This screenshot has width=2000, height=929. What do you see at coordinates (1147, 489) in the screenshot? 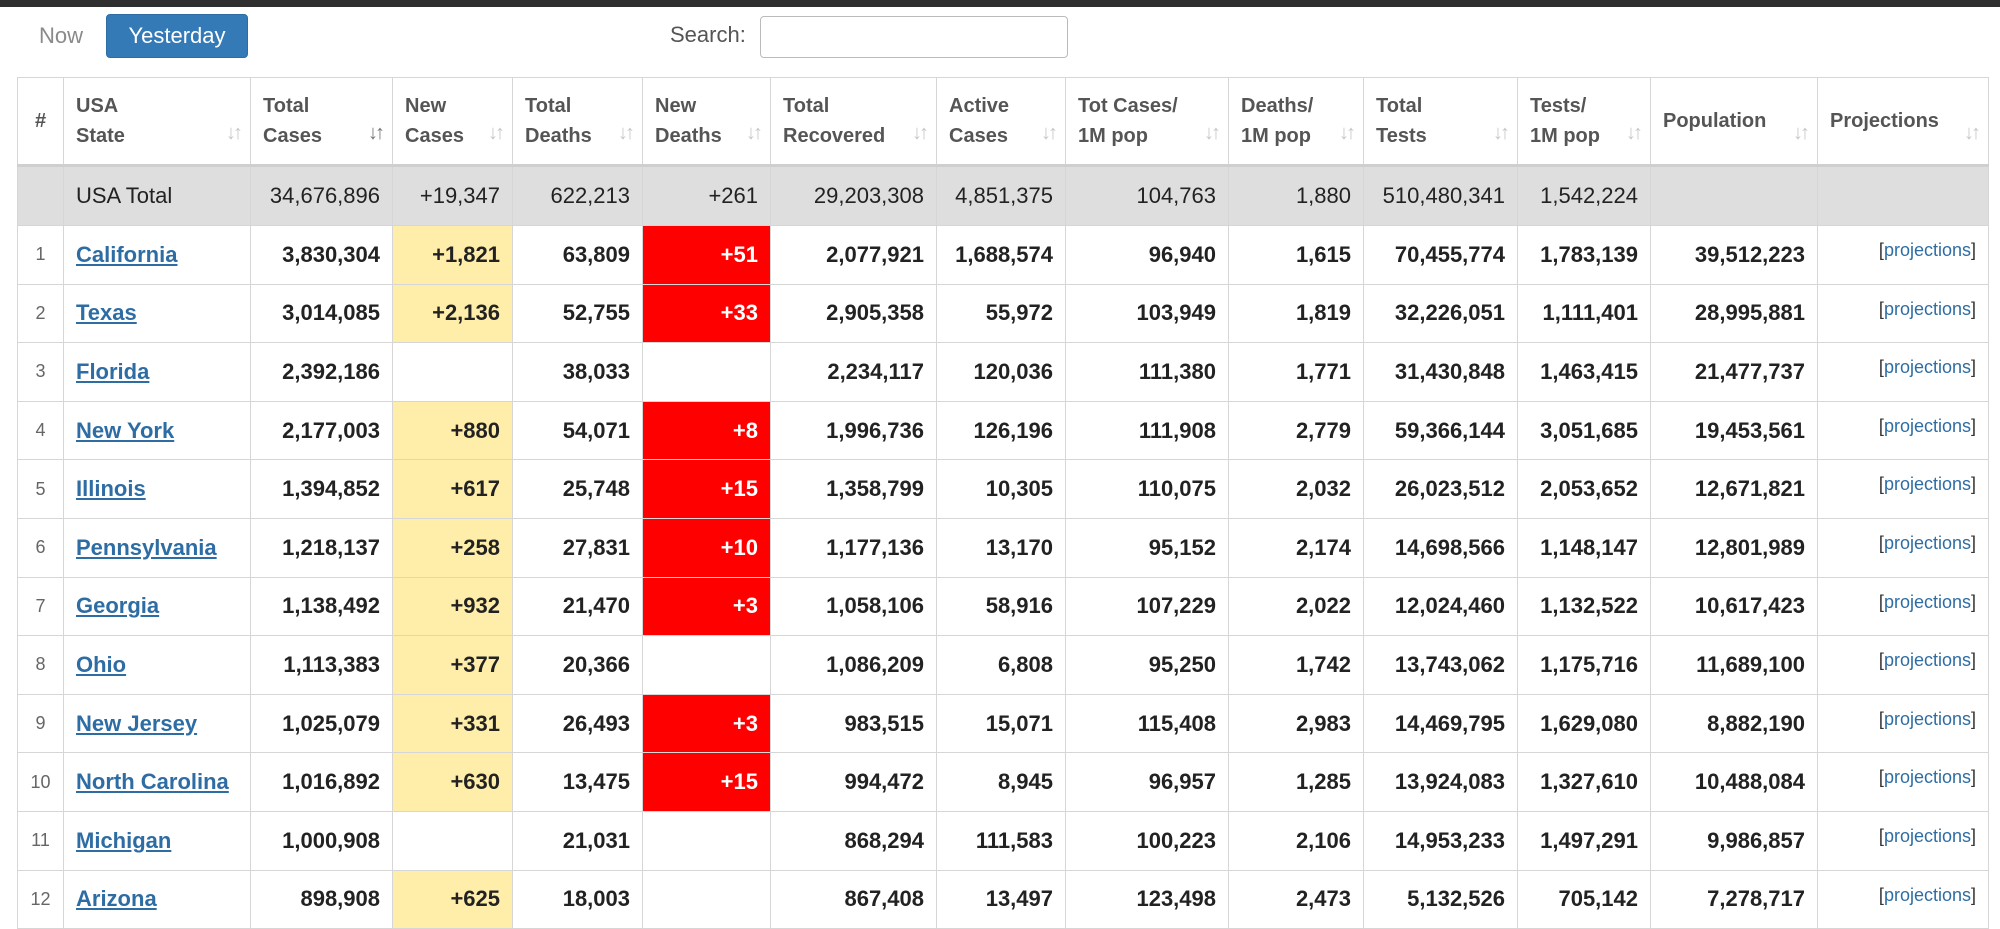
I see `cases-per-1m-cell: 110,075` at bounding box center [1147, 489].